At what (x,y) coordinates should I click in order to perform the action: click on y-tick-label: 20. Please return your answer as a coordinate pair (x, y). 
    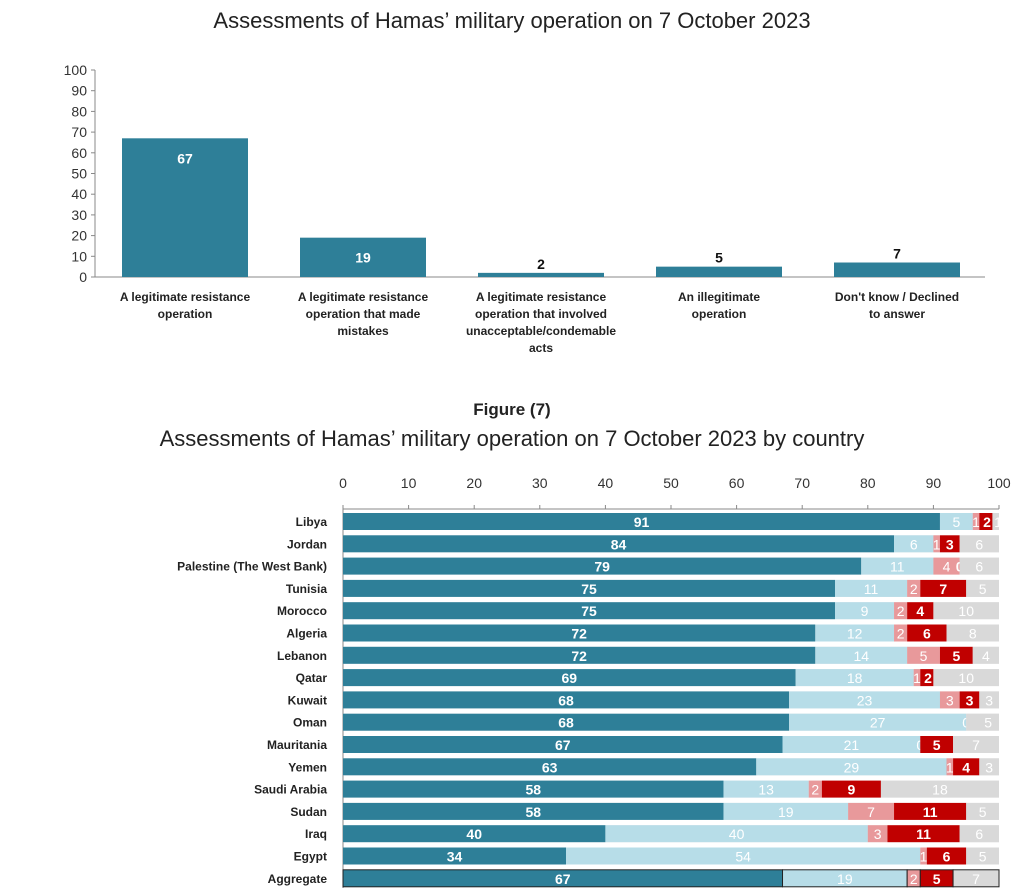
    Looking at the image, I should click on (79, 236).